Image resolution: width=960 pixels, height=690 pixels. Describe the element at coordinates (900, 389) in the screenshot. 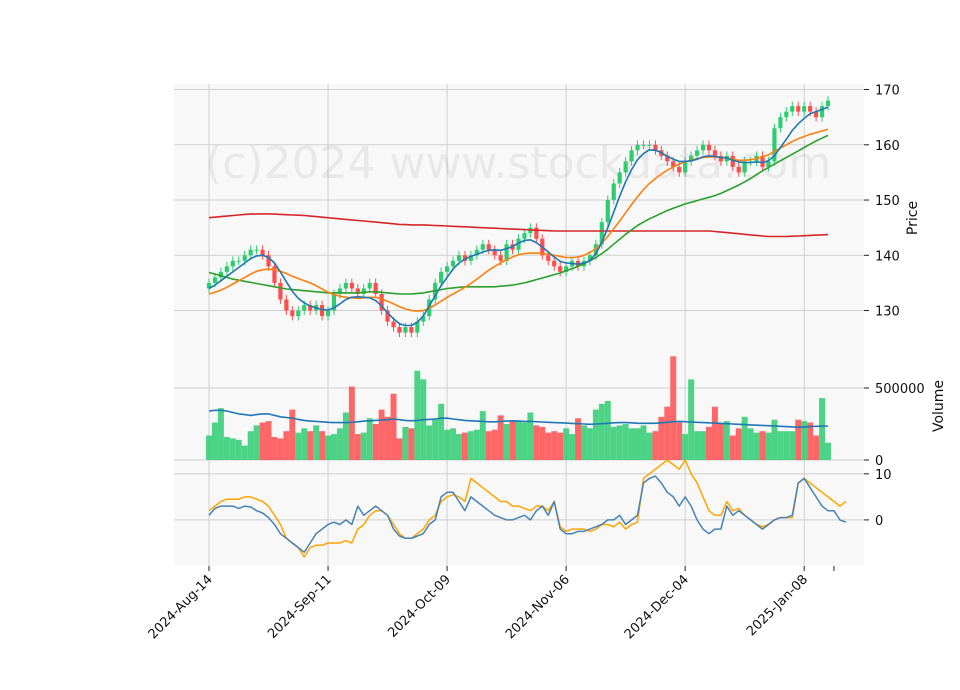

I see `y-tick-label: 500000` at that location.